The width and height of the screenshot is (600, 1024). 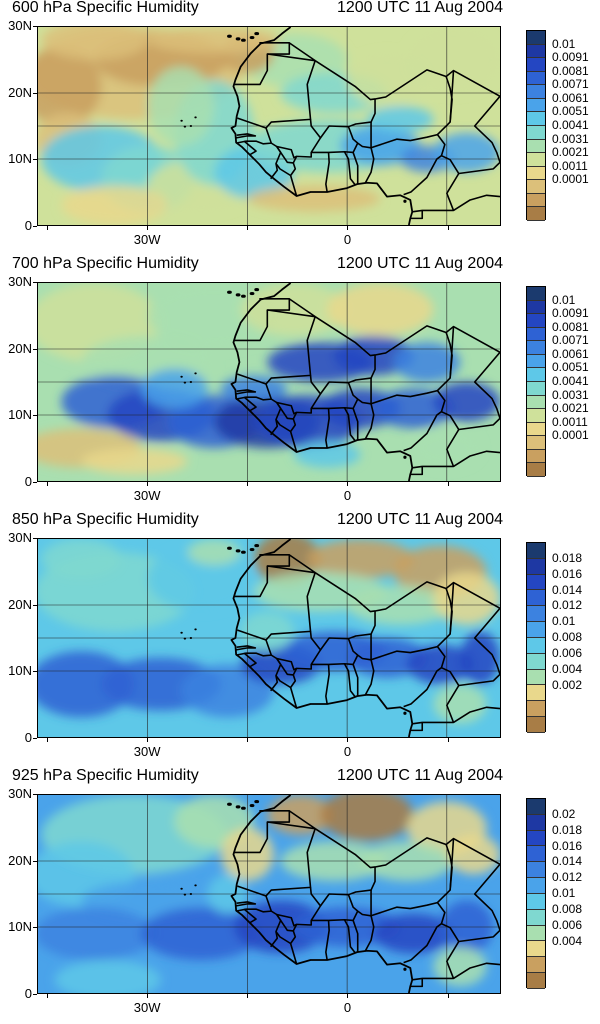 What do you see at coordinates (570, 57) in the screenshot?
I see `color-bar-label: 0.0091` at bounding box center [570, 57].